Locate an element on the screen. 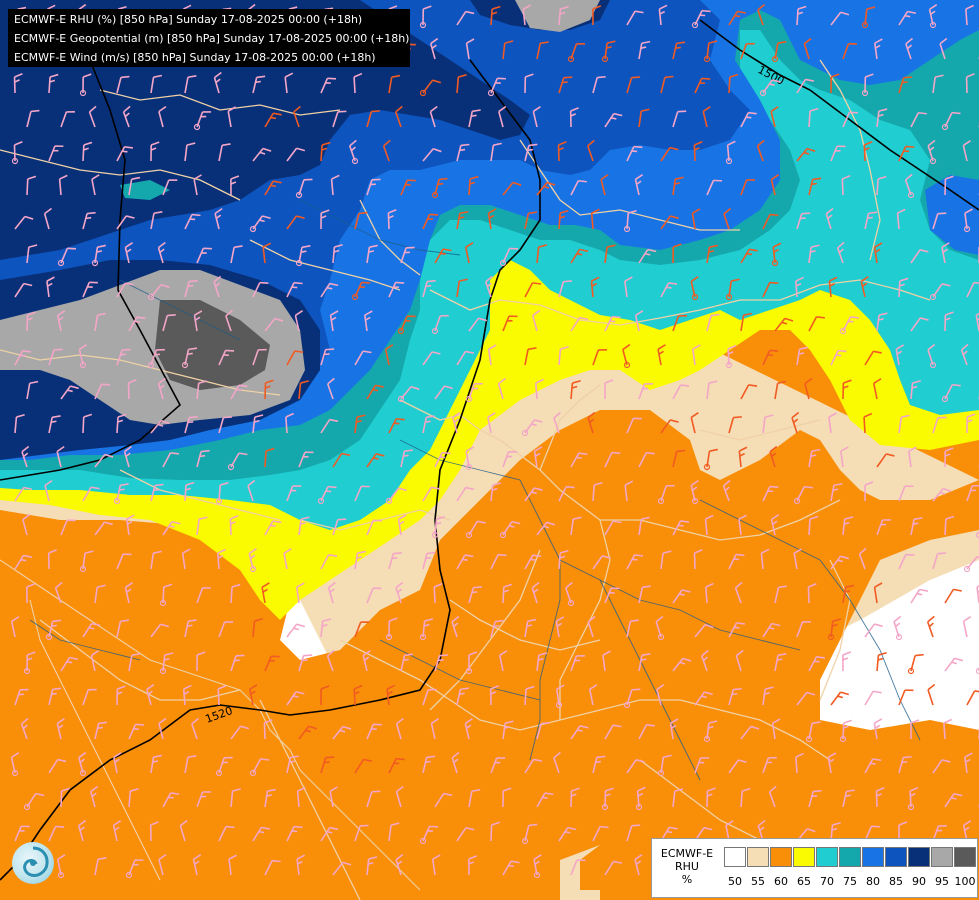  rhu-band-80-east is located at coordinates (952, 215).